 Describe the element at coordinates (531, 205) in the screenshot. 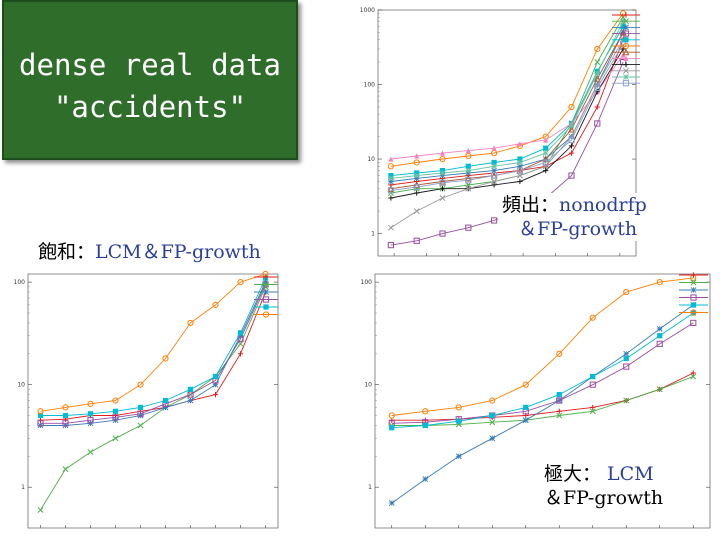

I see `caption-frequent-label: 頻出：` at that location.